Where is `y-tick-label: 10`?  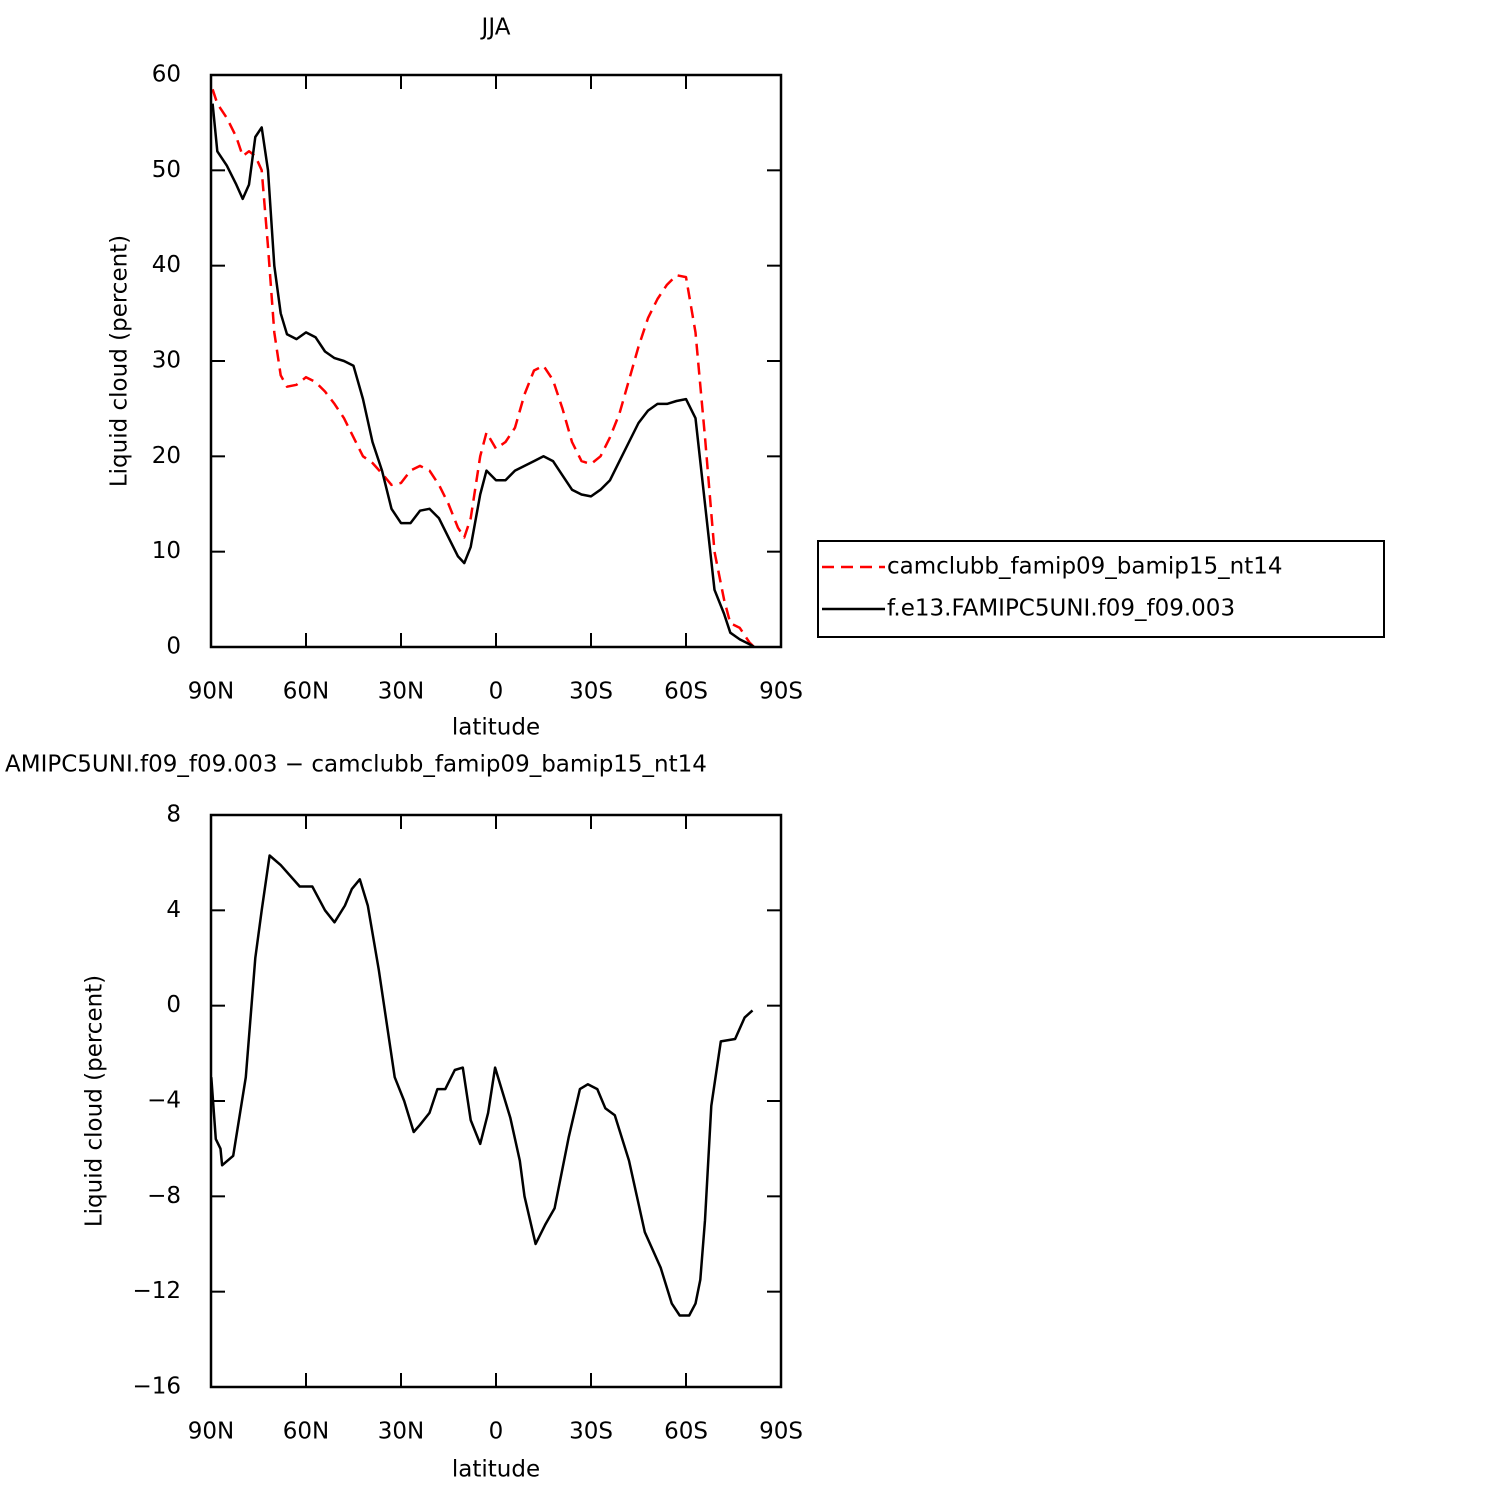
y-tick-label: 10 is located at coordinates (166, 551).